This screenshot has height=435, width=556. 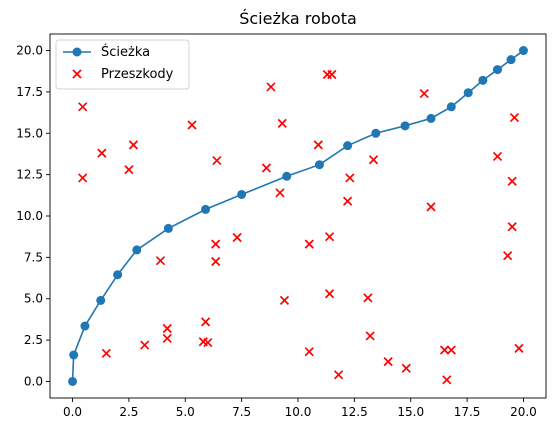 I want to click on x-tick-label: 15.0, so click(x=410, y=412).